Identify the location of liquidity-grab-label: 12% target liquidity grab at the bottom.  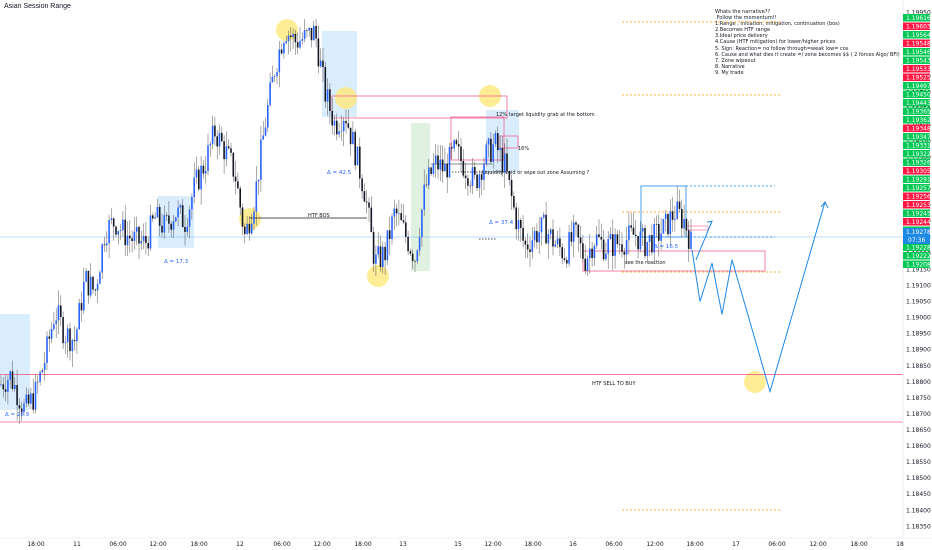
(545, 115).